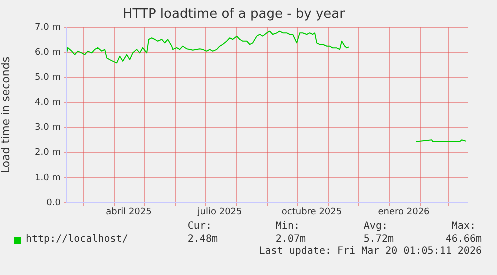 The height and width of the screenshot is (275, 497). Describe the element at coordinates (379, 239) in the screenshot. I see `text: 5.72m` at that location.